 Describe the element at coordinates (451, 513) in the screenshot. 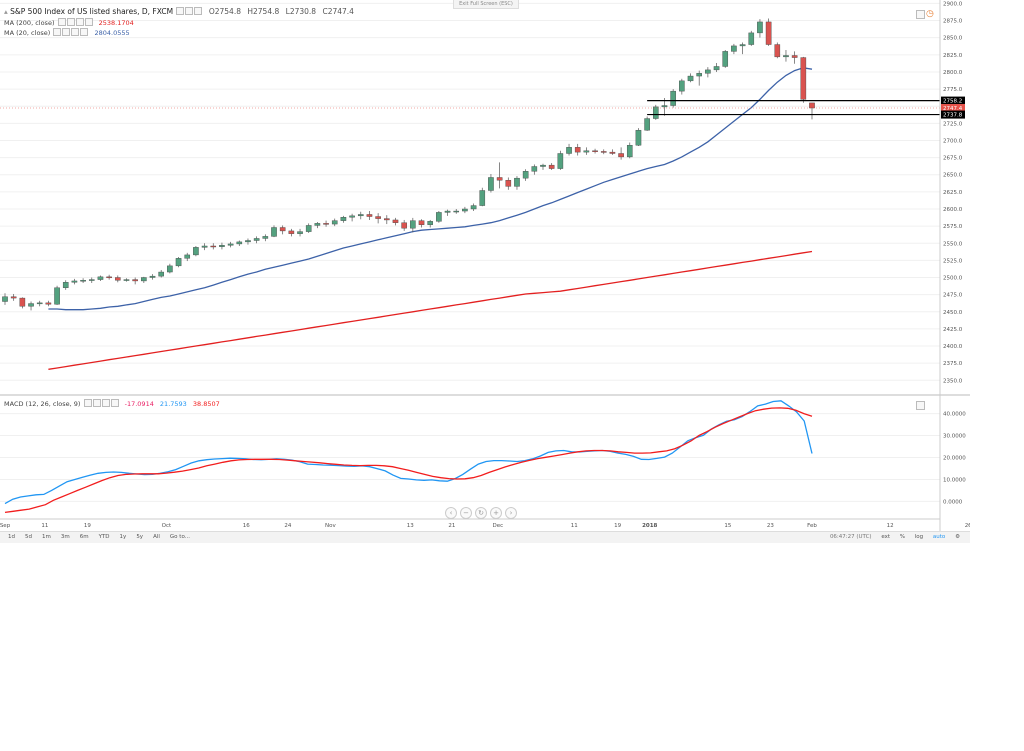

I see `scroll-left-icon: ‹` at that location.